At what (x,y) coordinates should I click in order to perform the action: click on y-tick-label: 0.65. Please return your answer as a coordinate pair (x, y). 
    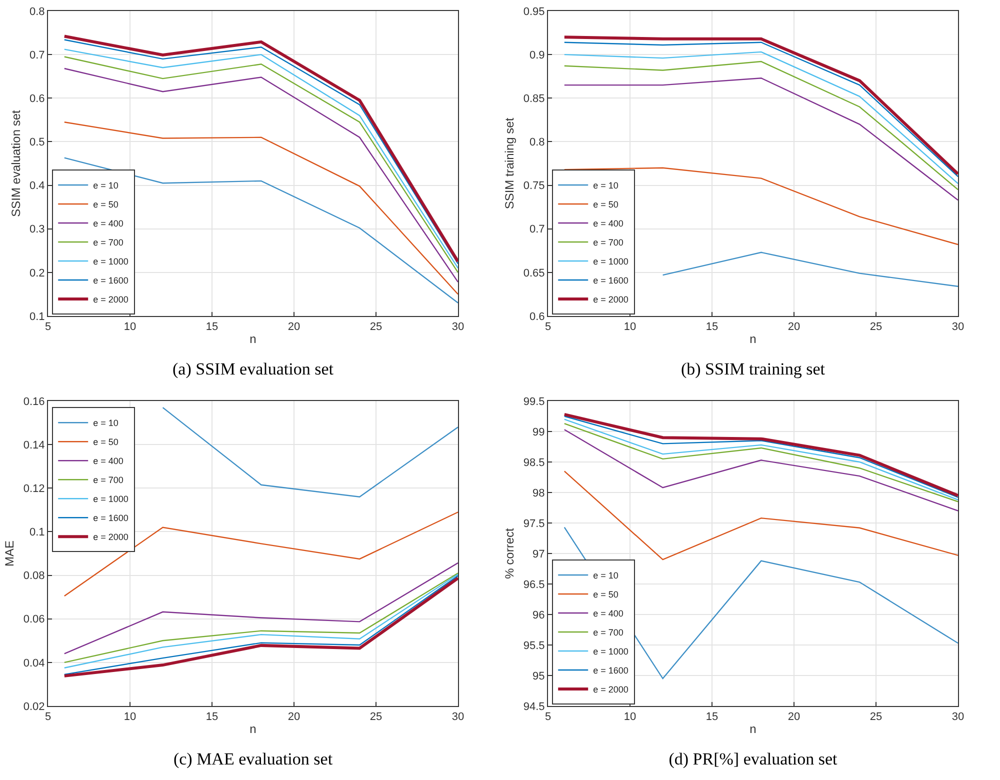
    Looking at the image, I should click on (534, 273).